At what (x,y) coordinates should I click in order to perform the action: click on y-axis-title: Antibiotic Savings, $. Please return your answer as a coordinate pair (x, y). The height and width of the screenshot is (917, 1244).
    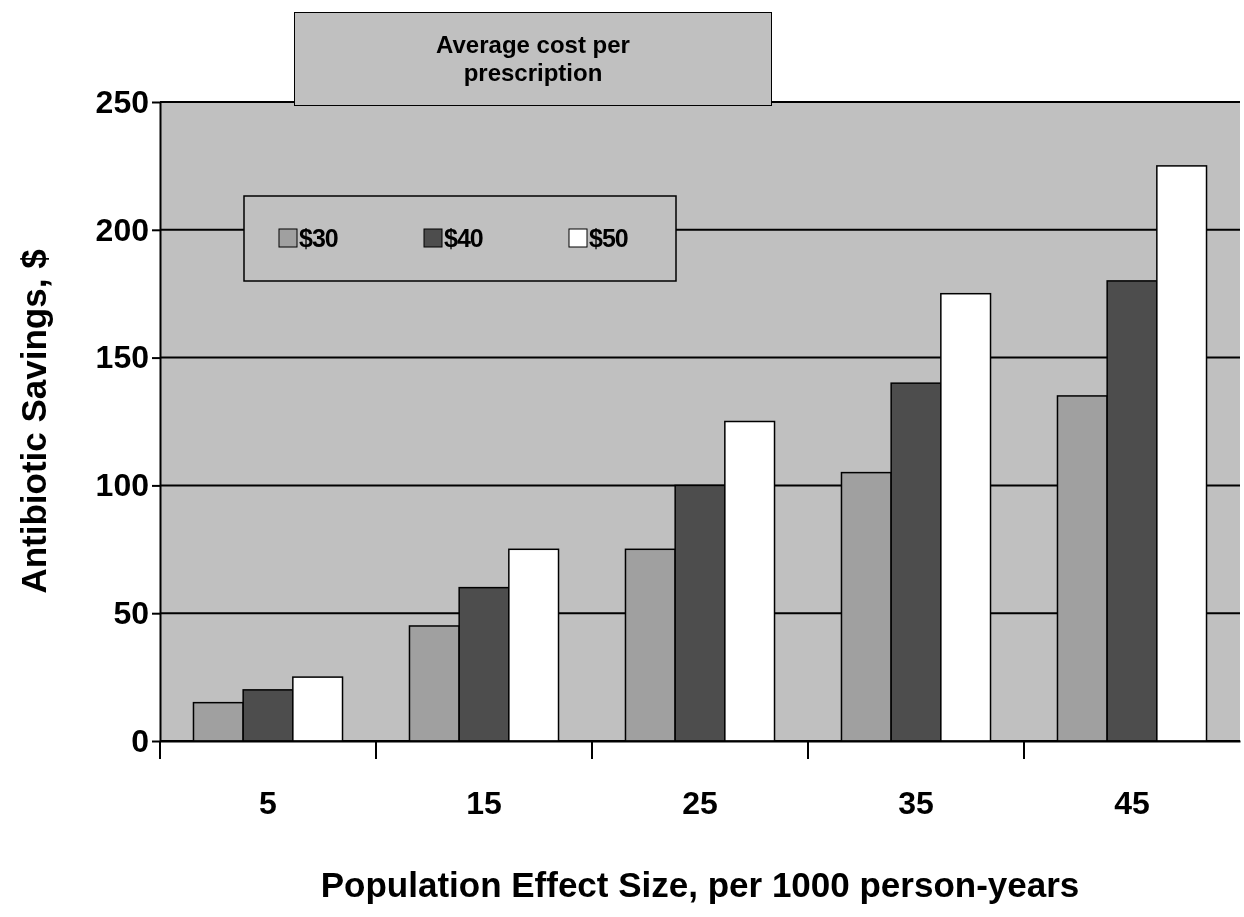
    Looking at the image, I should click on (33, 421).